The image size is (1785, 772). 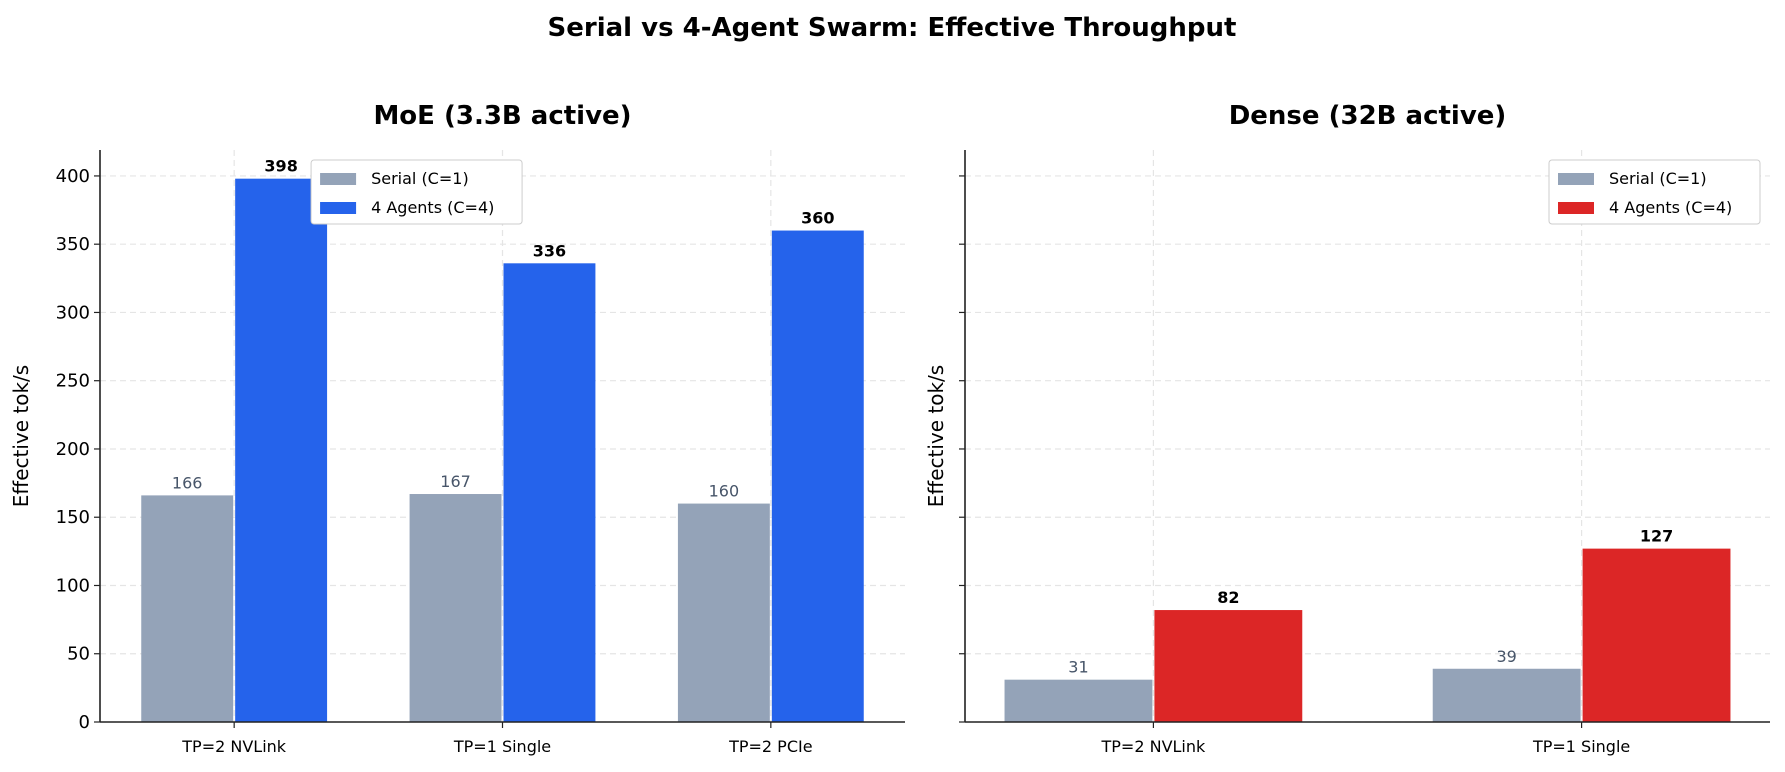 I want to click on y-tick-label: 100, so click(x=73, y=585).